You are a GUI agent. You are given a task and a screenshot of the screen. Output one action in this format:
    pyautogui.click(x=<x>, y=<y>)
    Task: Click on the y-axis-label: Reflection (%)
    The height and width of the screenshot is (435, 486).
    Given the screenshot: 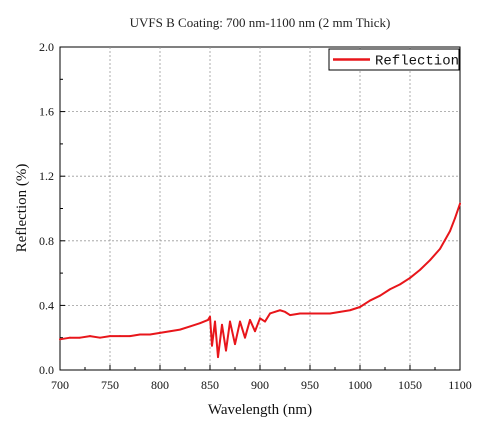 What is the action you would take?
    pyautogui.click(x=22, y=208)
    